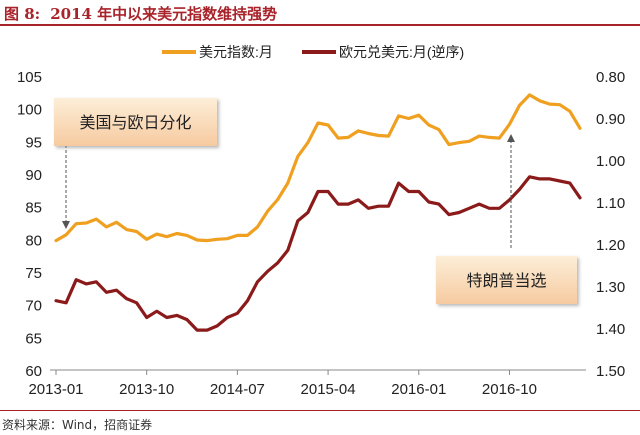  I want to click on annotation-label-trump: 特朗普当选, so click(506, 281).